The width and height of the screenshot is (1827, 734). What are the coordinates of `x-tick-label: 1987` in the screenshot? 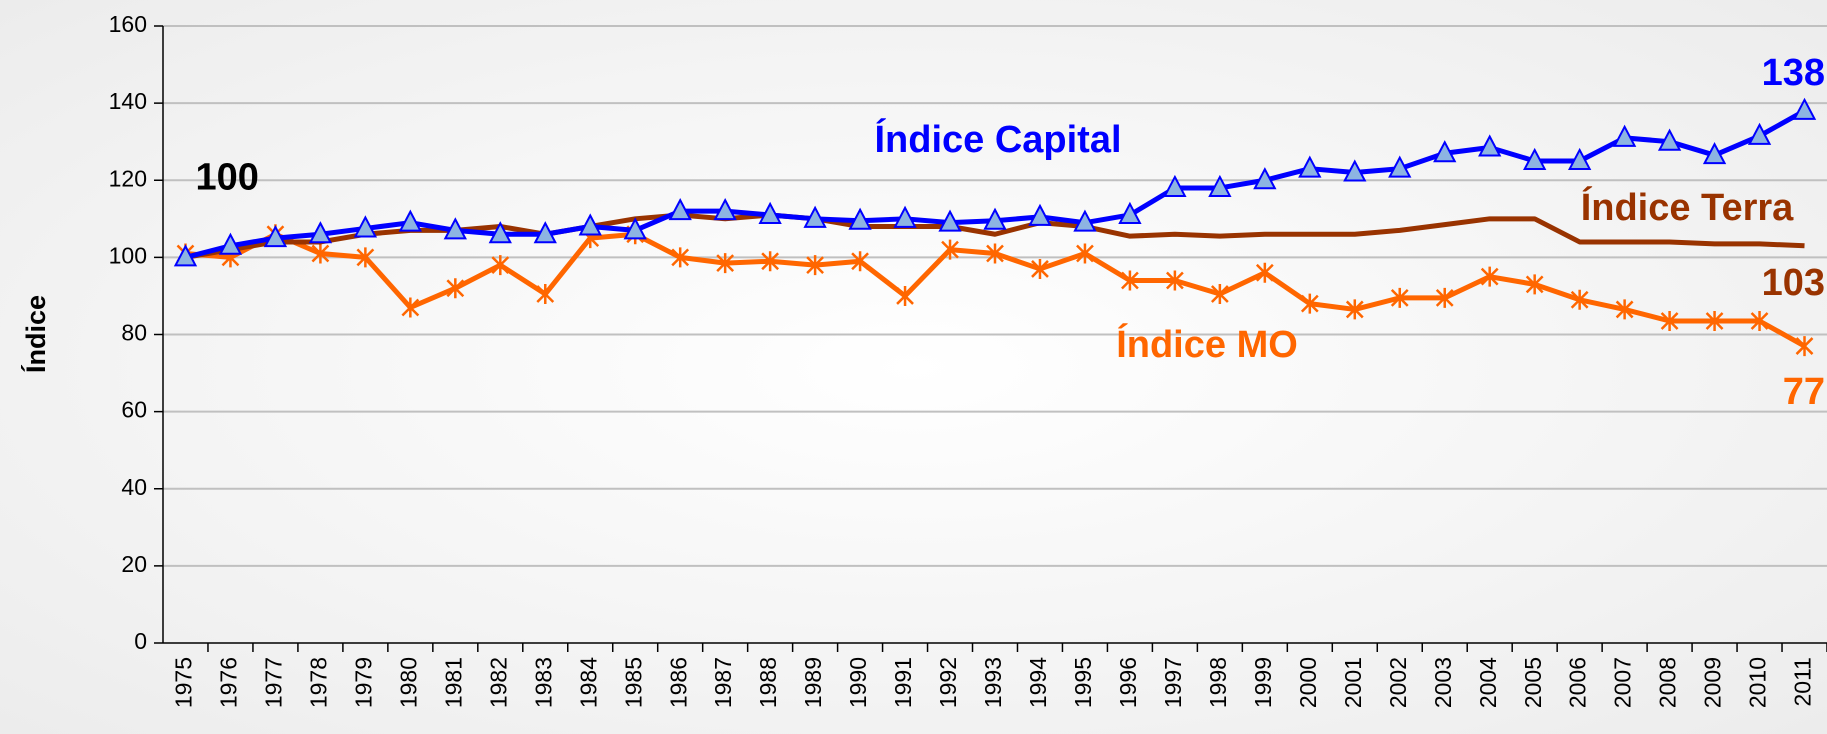 It's located at (723, 682).